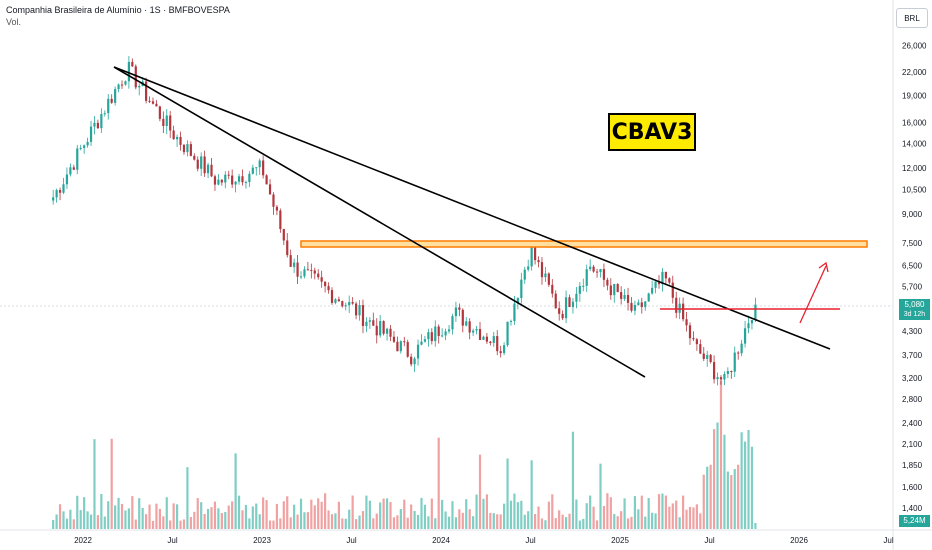  I want to click on volume-tick-label: 2,100, so click(912, 444).